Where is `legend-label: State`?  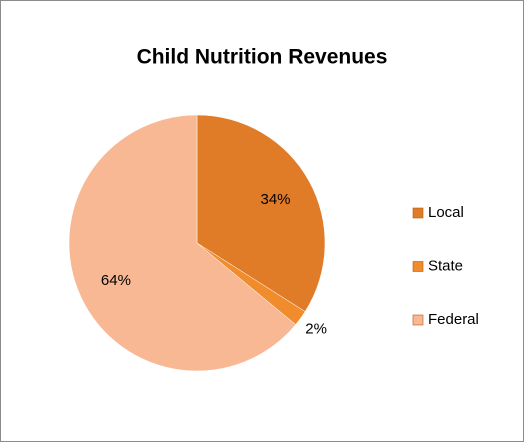 legend-label: State is located at coordinates (445, 265).